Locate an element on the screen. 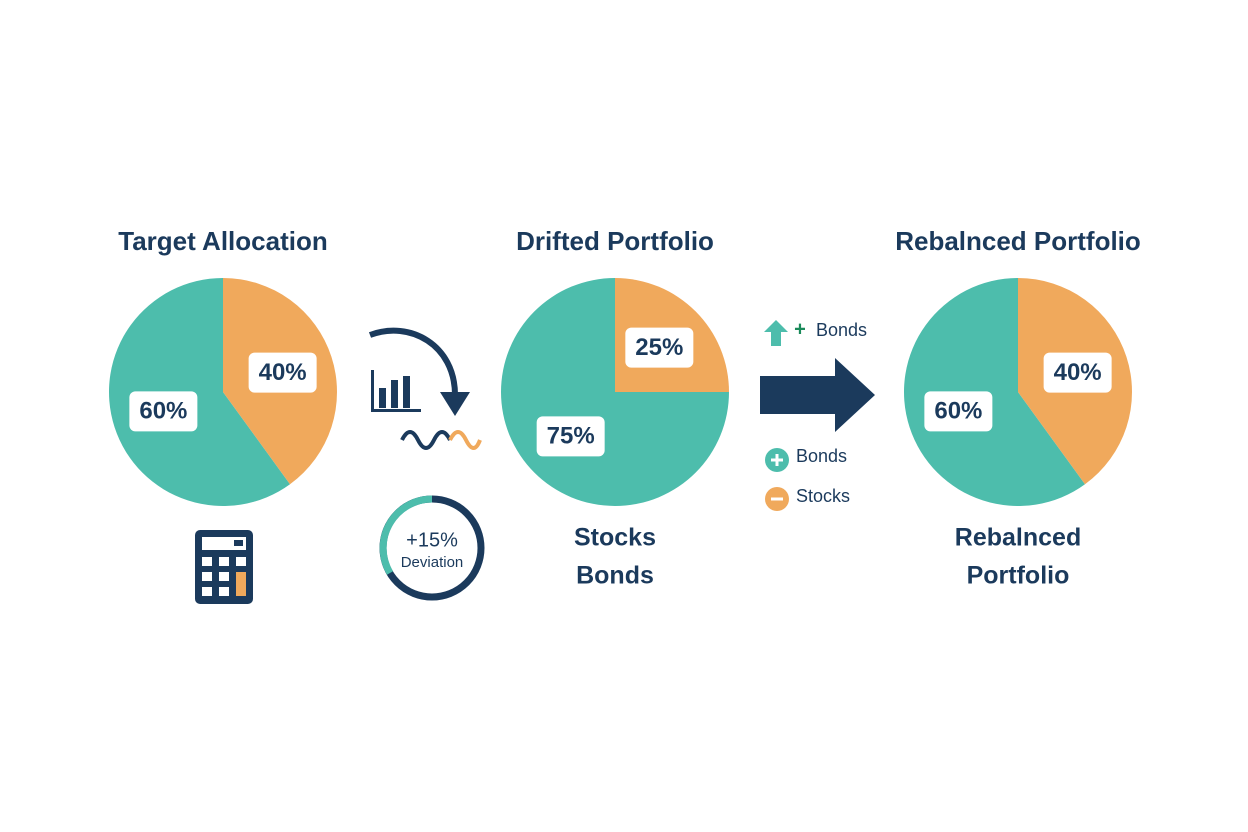  calculator-icon is located at coordinates (224, 567).